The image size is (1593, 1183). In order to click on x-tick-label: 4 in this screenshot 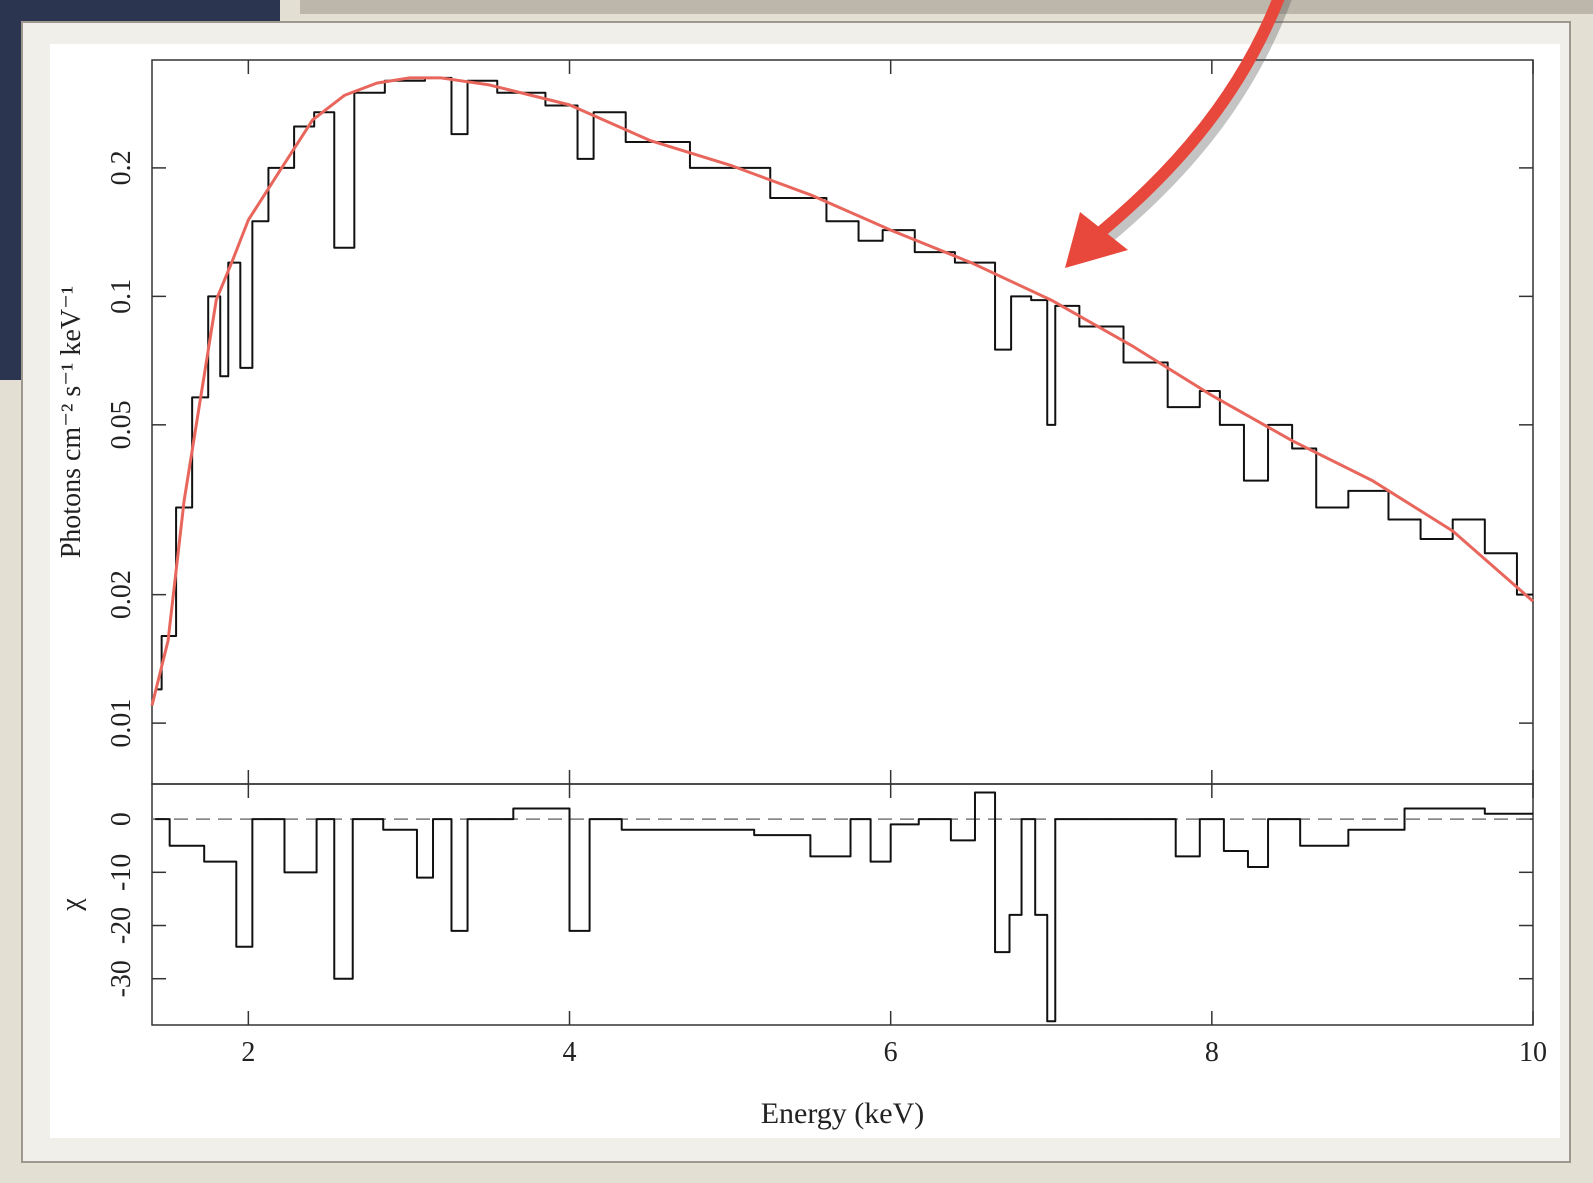, I will do `click(570, 1052)`.